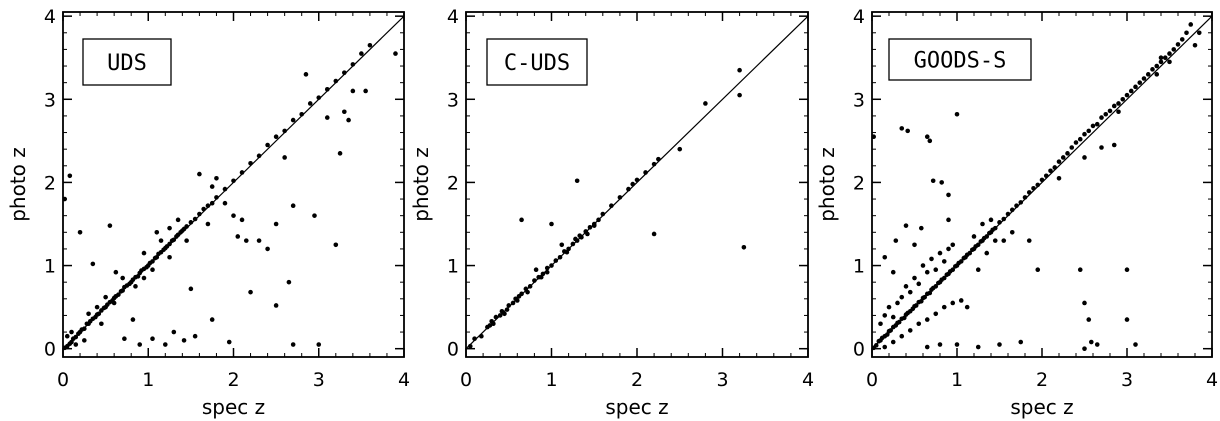 The width and height of the screenshot is (1220, 421). Describe the element at coordinates (859, 267) in the screenshot. I see `y-tick-label: 1` at that location.